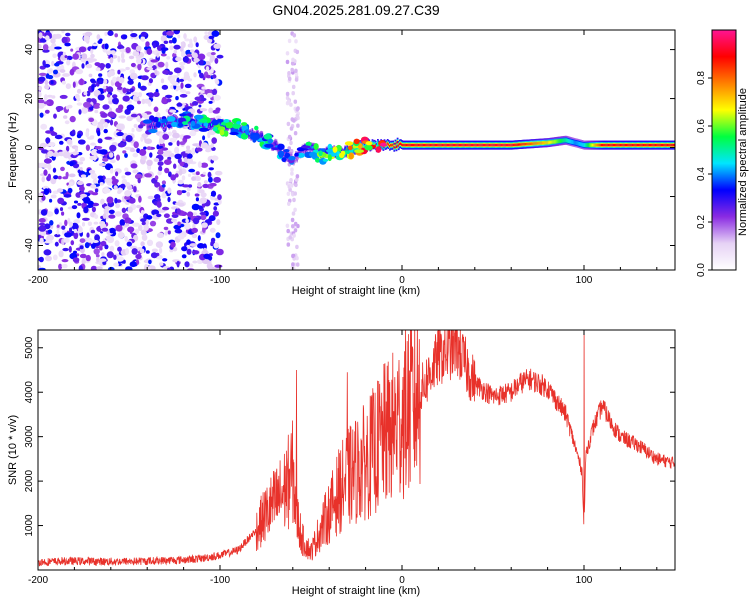  What do you see at coordinates (402, 580) in the screenshot?
I see `x-tick-label: 0` at bounding box center [402, 580].